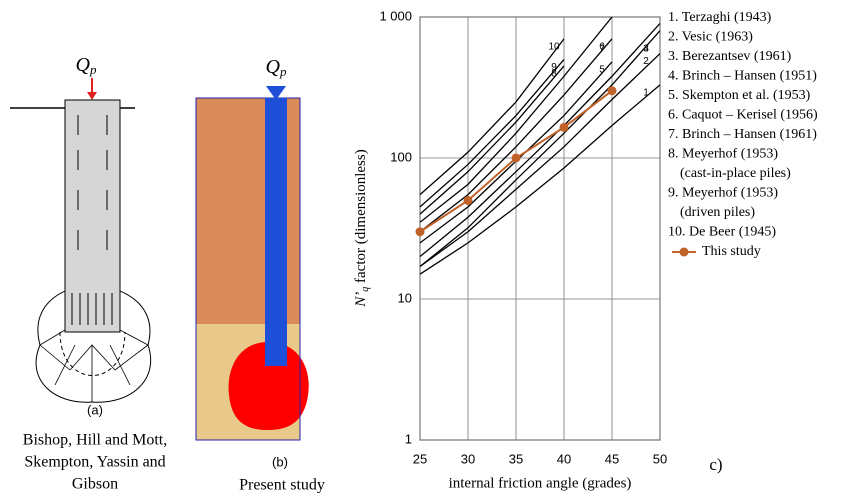  What do you see at coordinates (554, 74) in the screenshot?
I see `curve-label: 8` at bounding box center [554, 74].